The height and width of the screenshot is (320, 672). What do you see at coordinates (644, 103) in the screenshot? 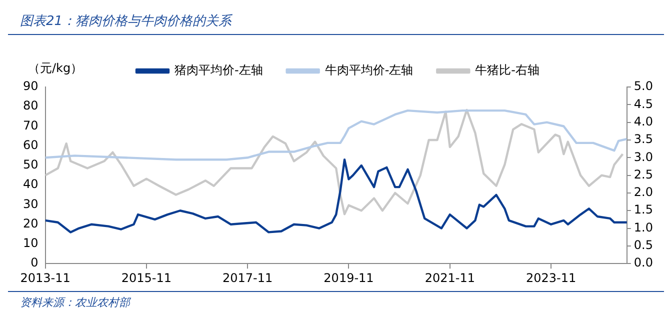
I see `y2-tick-label: 4.5` at bounding box center [644, 103].